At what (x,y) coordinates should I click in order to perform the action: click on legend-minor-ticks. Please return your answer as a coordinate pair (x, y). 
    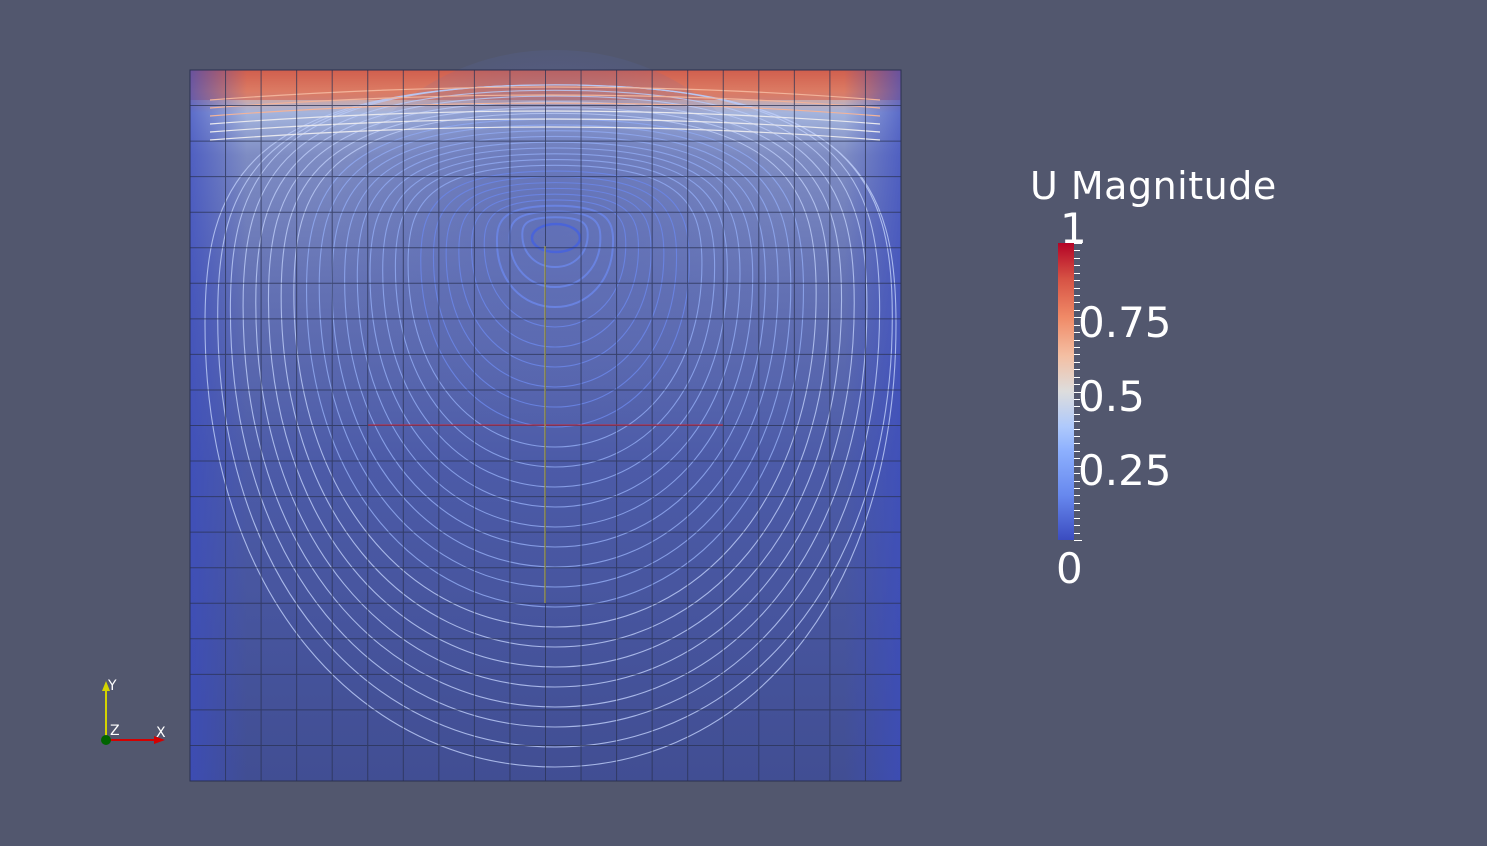
    Looking at the image, I should click on (1078, 392).